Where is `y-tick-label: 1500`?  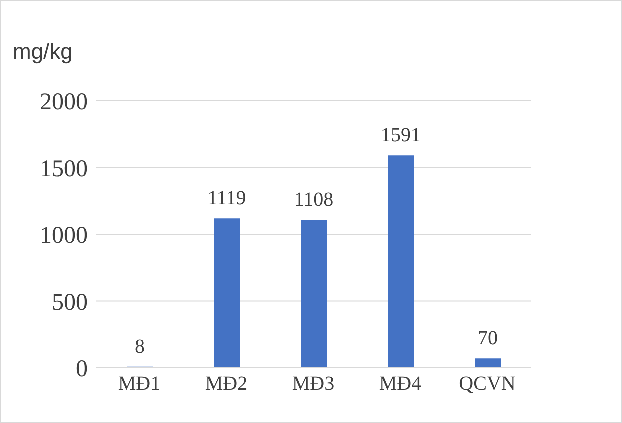 y-tick-label: 1500 is located at coordinates (64, 169).